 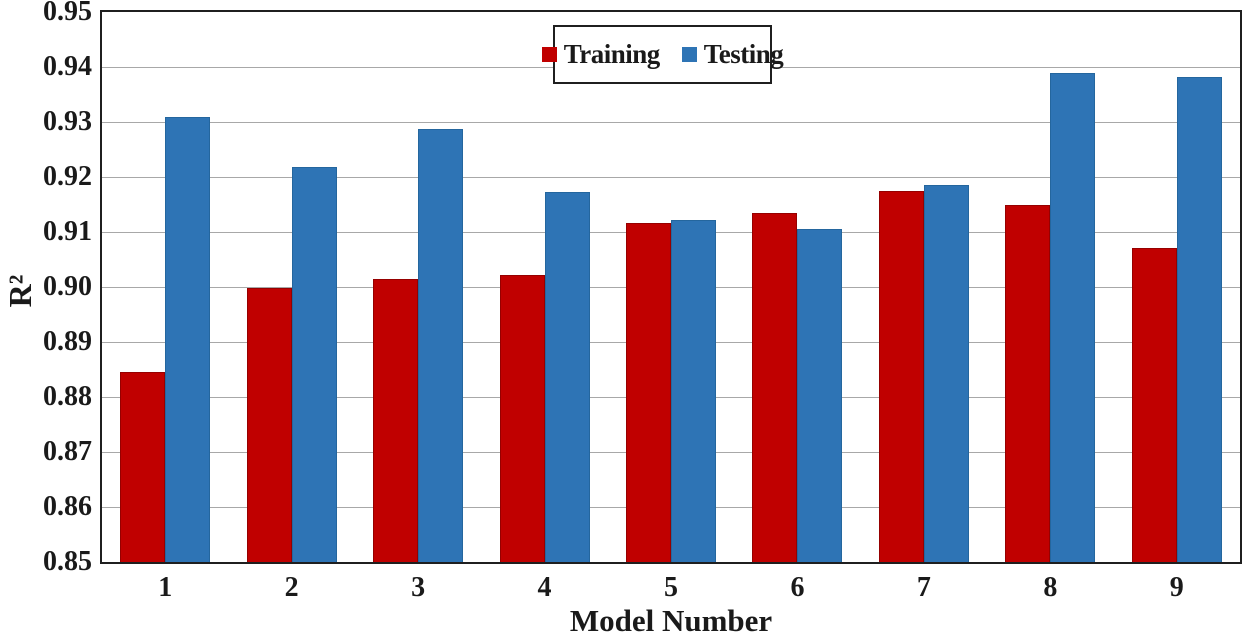 What do you see at coordinates (67, 561) in the screenshot?
I see `y-tick-label: 0.85` at bounding box center [67, 561].